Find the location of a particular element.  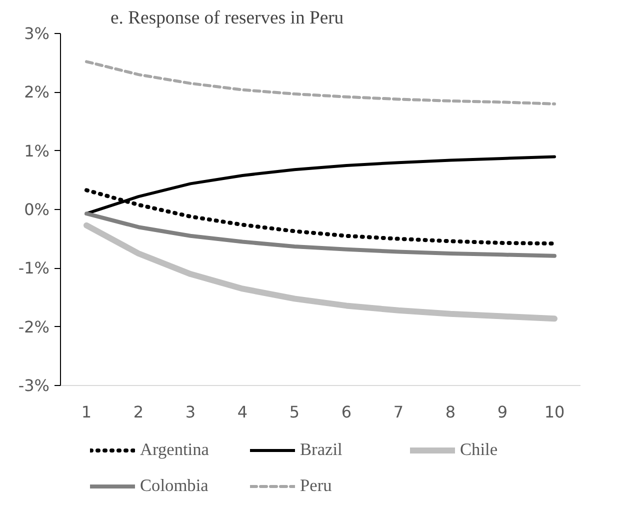

legend-label: Argentina is located at coordinates (175, 450).